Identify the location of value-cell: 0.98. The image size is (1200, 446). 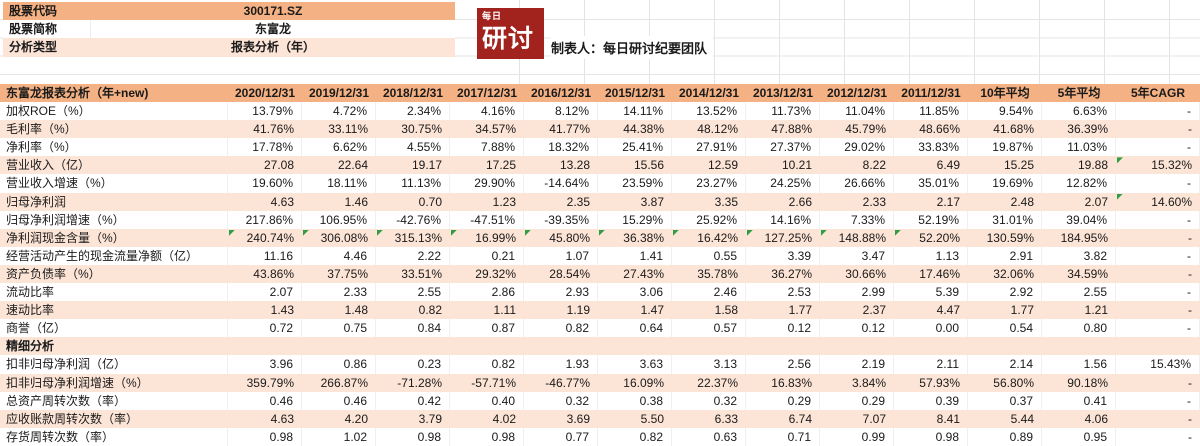
(931, 436).